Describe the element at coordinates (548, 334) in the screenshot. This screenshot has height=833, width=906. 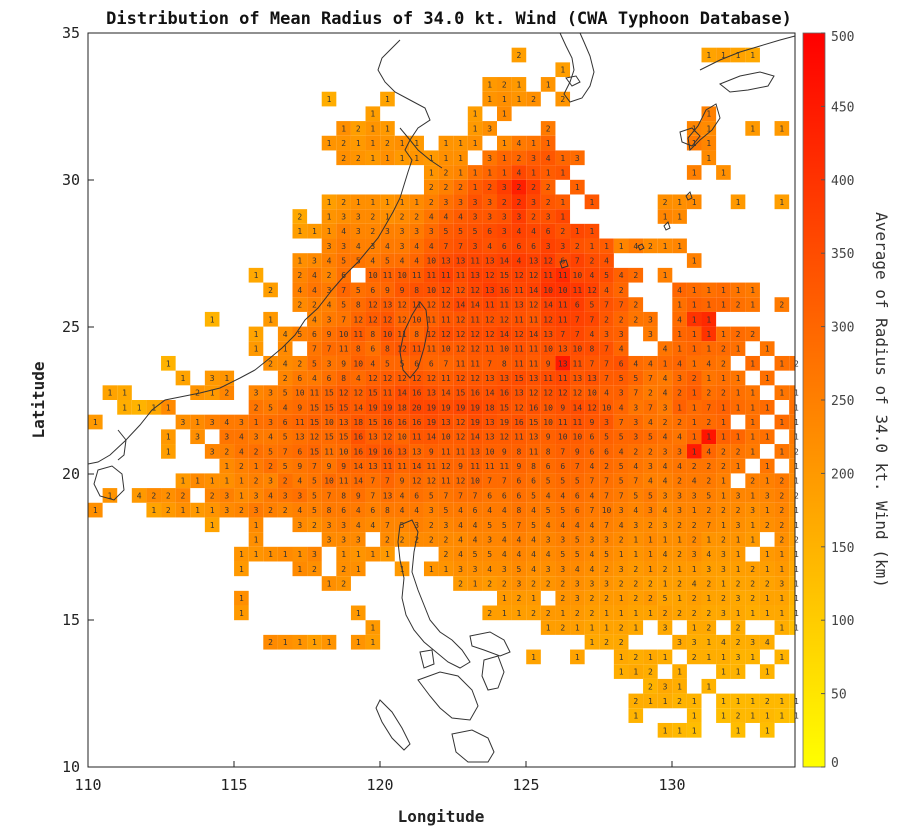
I see `heatmap-cell: 13` at that location.